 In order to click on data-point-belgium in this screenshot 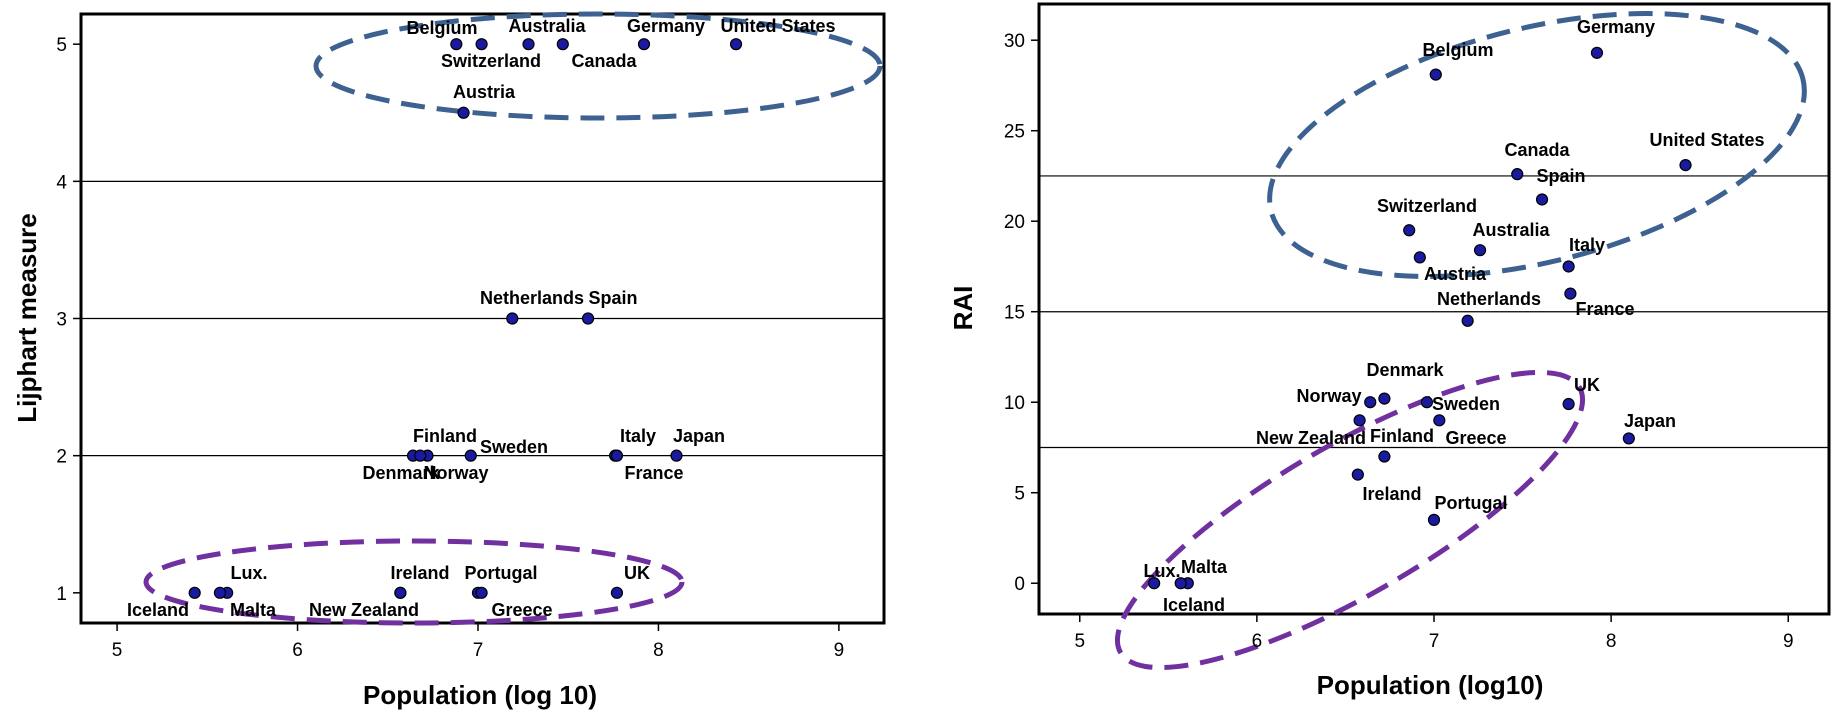, I will do `click(481, 44)`.